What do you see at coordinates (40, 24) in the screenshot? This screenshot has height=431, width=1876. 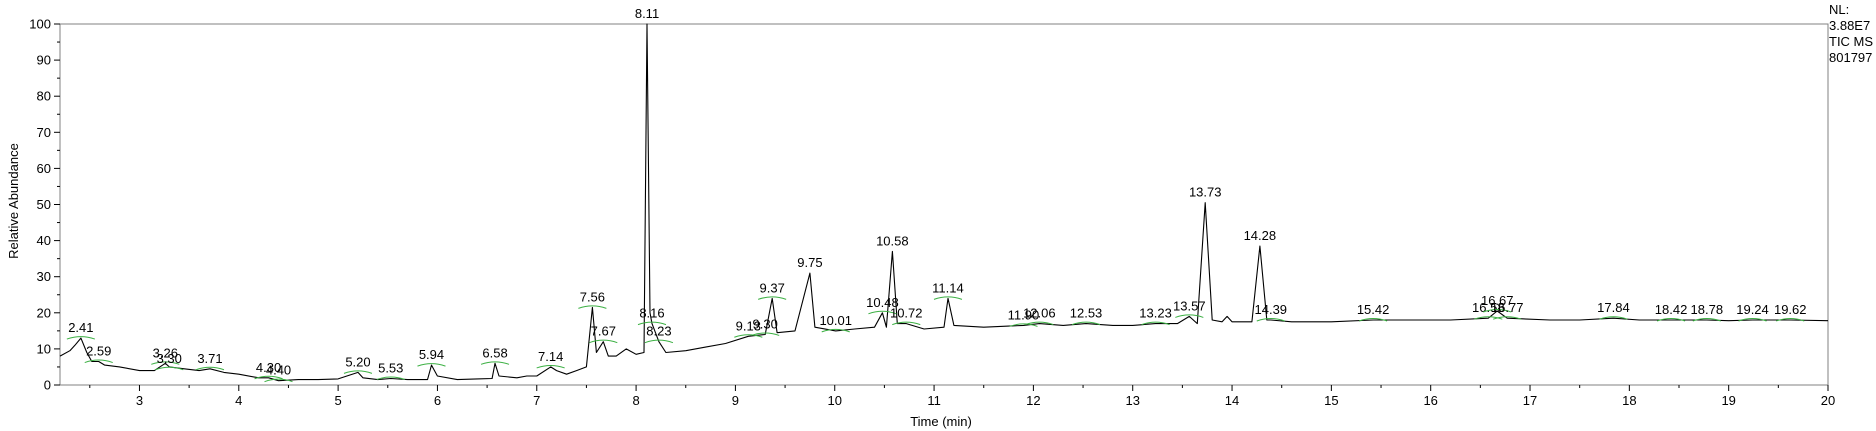 I see `y-tick-label: 100` at bounding box center [40, 24].